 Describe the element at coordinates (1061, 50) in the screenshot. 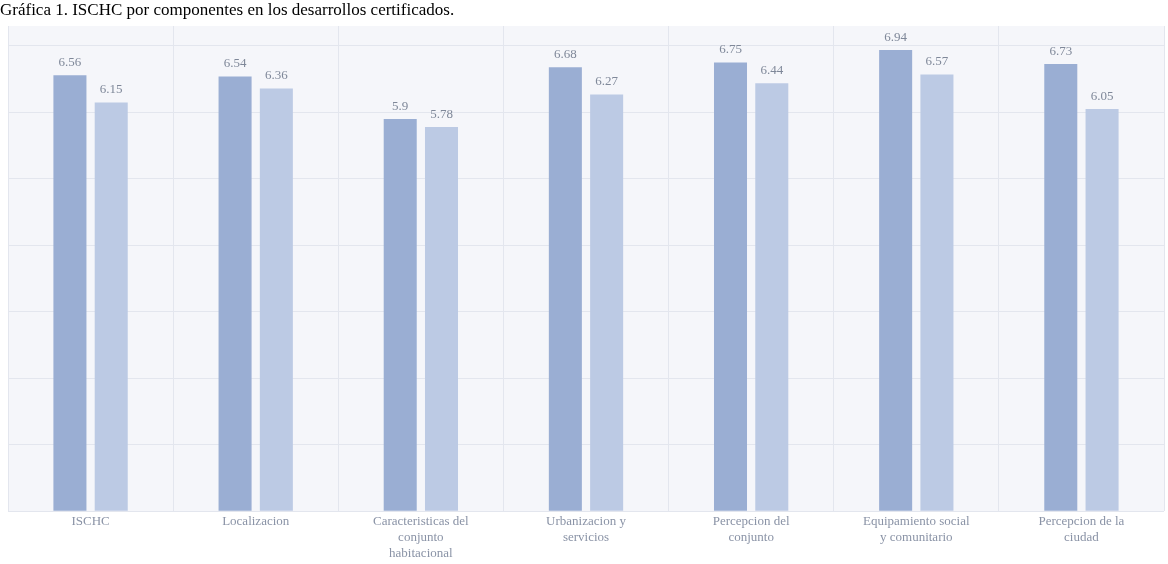

I see `data-label: 6.73` at that location.